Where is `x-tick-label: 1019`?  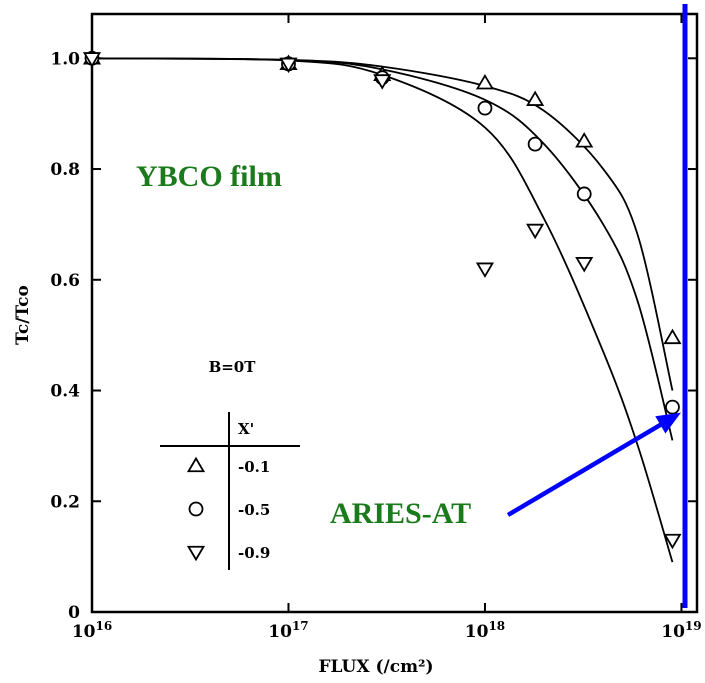
x-tick-label: 1019 is located at coordinates (681, 630).